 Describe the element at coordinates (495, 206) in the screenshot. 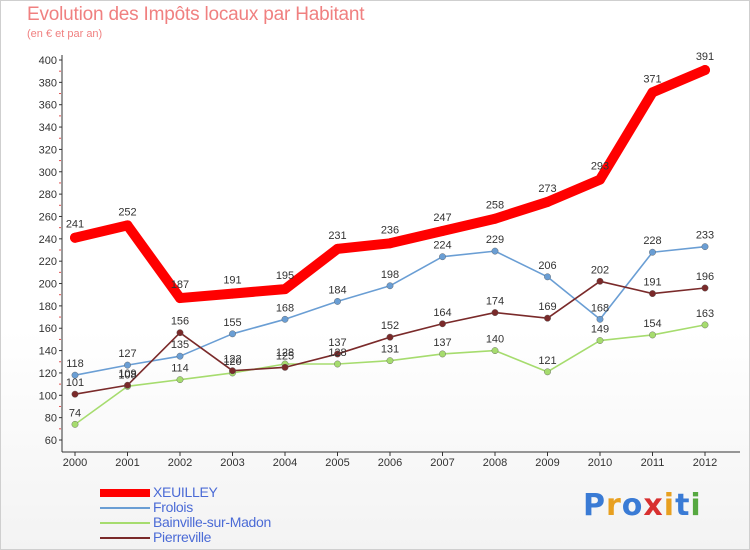

I see `data-label: 258` at that location.